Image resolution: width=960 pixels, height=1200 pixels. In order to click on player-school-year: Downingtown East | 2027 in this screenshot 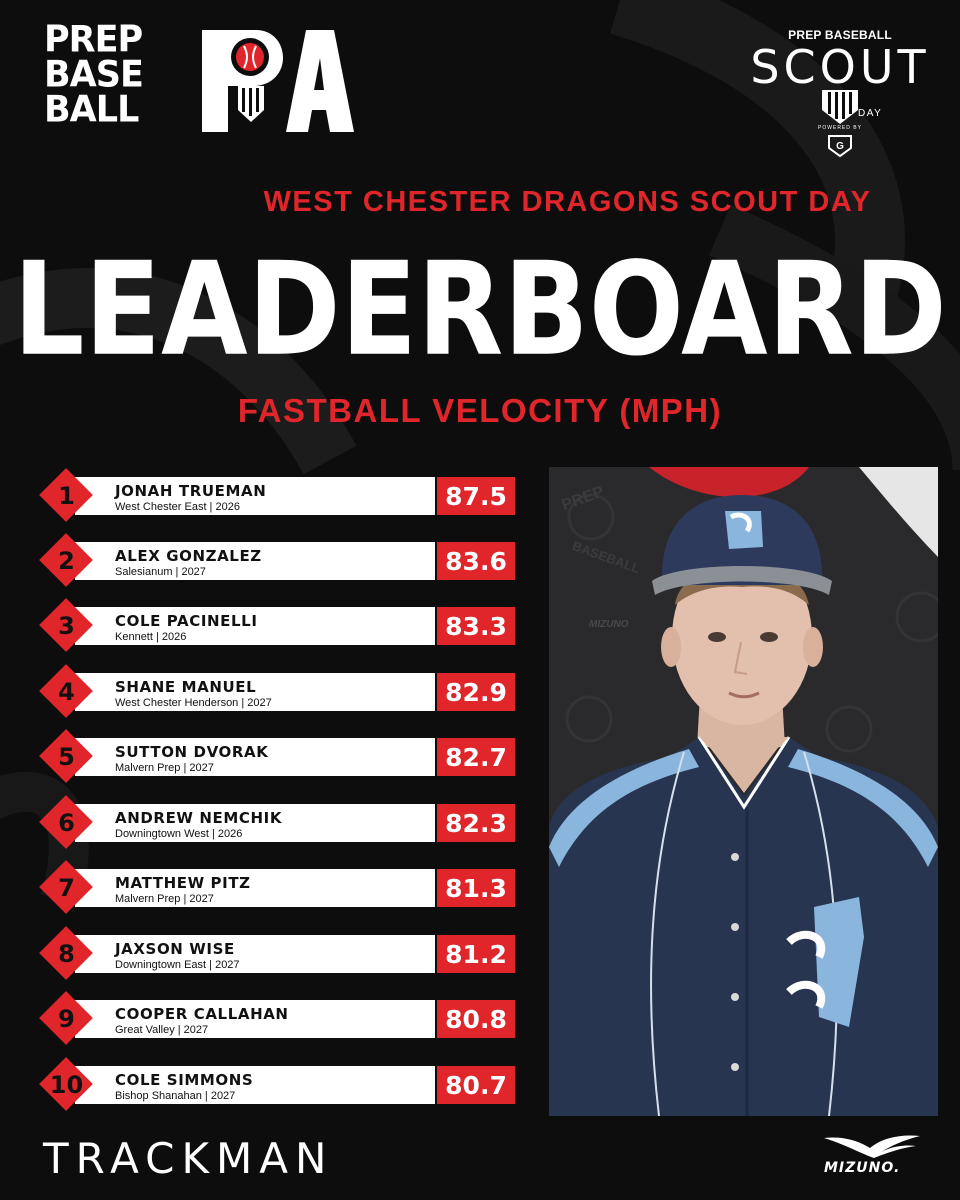, I will do `click(177, 965)`.